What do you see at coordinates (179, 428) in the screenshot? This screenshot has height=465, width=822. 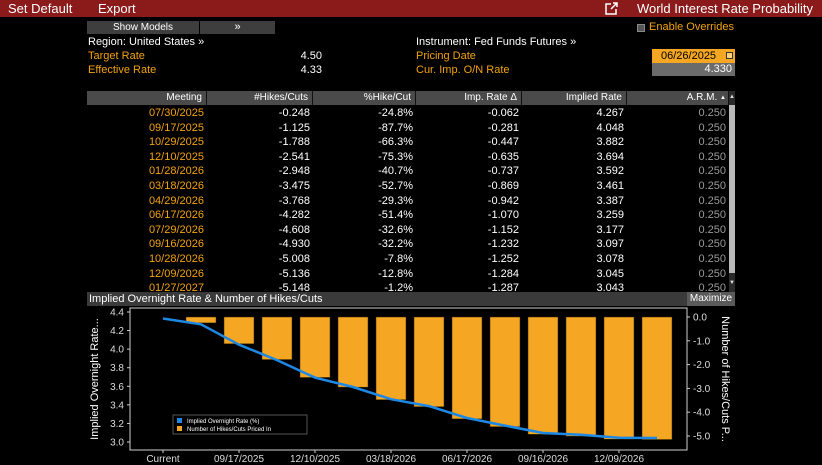 I see `legend-swatch-hikes-cuts` at bounding box center [179, 428].